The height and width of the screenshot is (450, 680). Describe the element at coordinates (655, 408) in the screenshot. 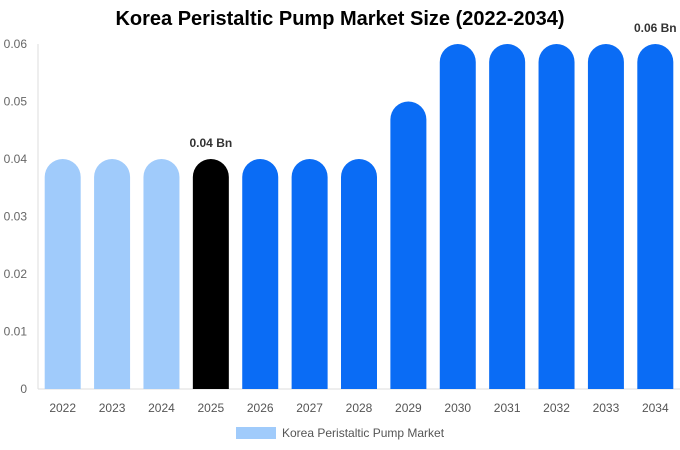

I see `x-tick-label: 2034` at that location.